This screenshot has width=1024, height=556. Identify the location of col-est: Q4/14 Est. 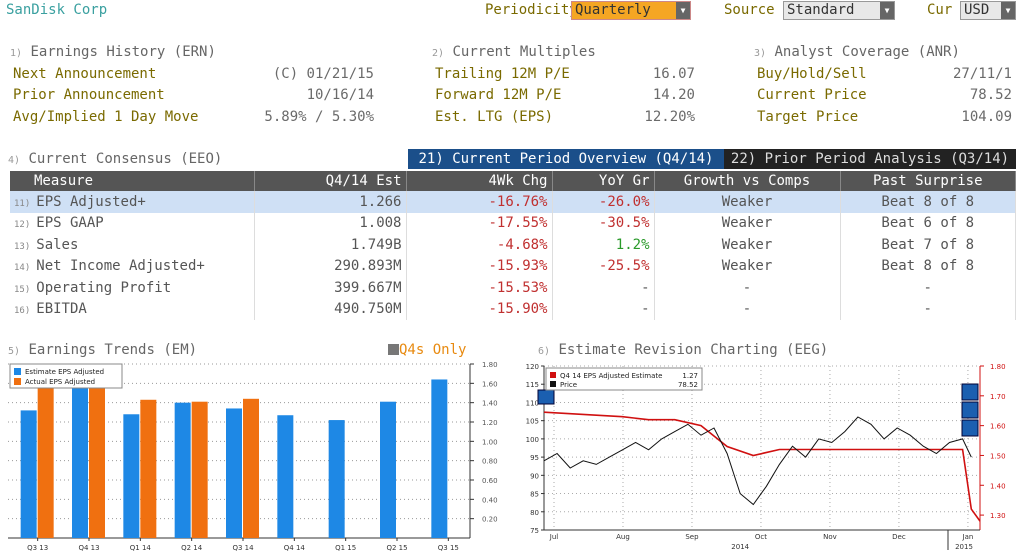
(330, 181).